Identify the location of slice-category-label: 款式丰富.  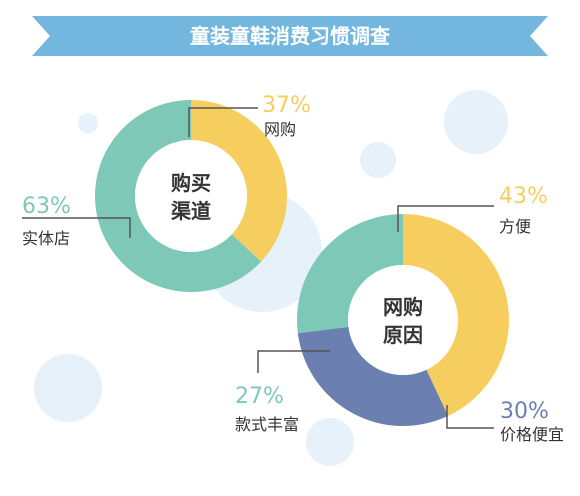
(267, 424).